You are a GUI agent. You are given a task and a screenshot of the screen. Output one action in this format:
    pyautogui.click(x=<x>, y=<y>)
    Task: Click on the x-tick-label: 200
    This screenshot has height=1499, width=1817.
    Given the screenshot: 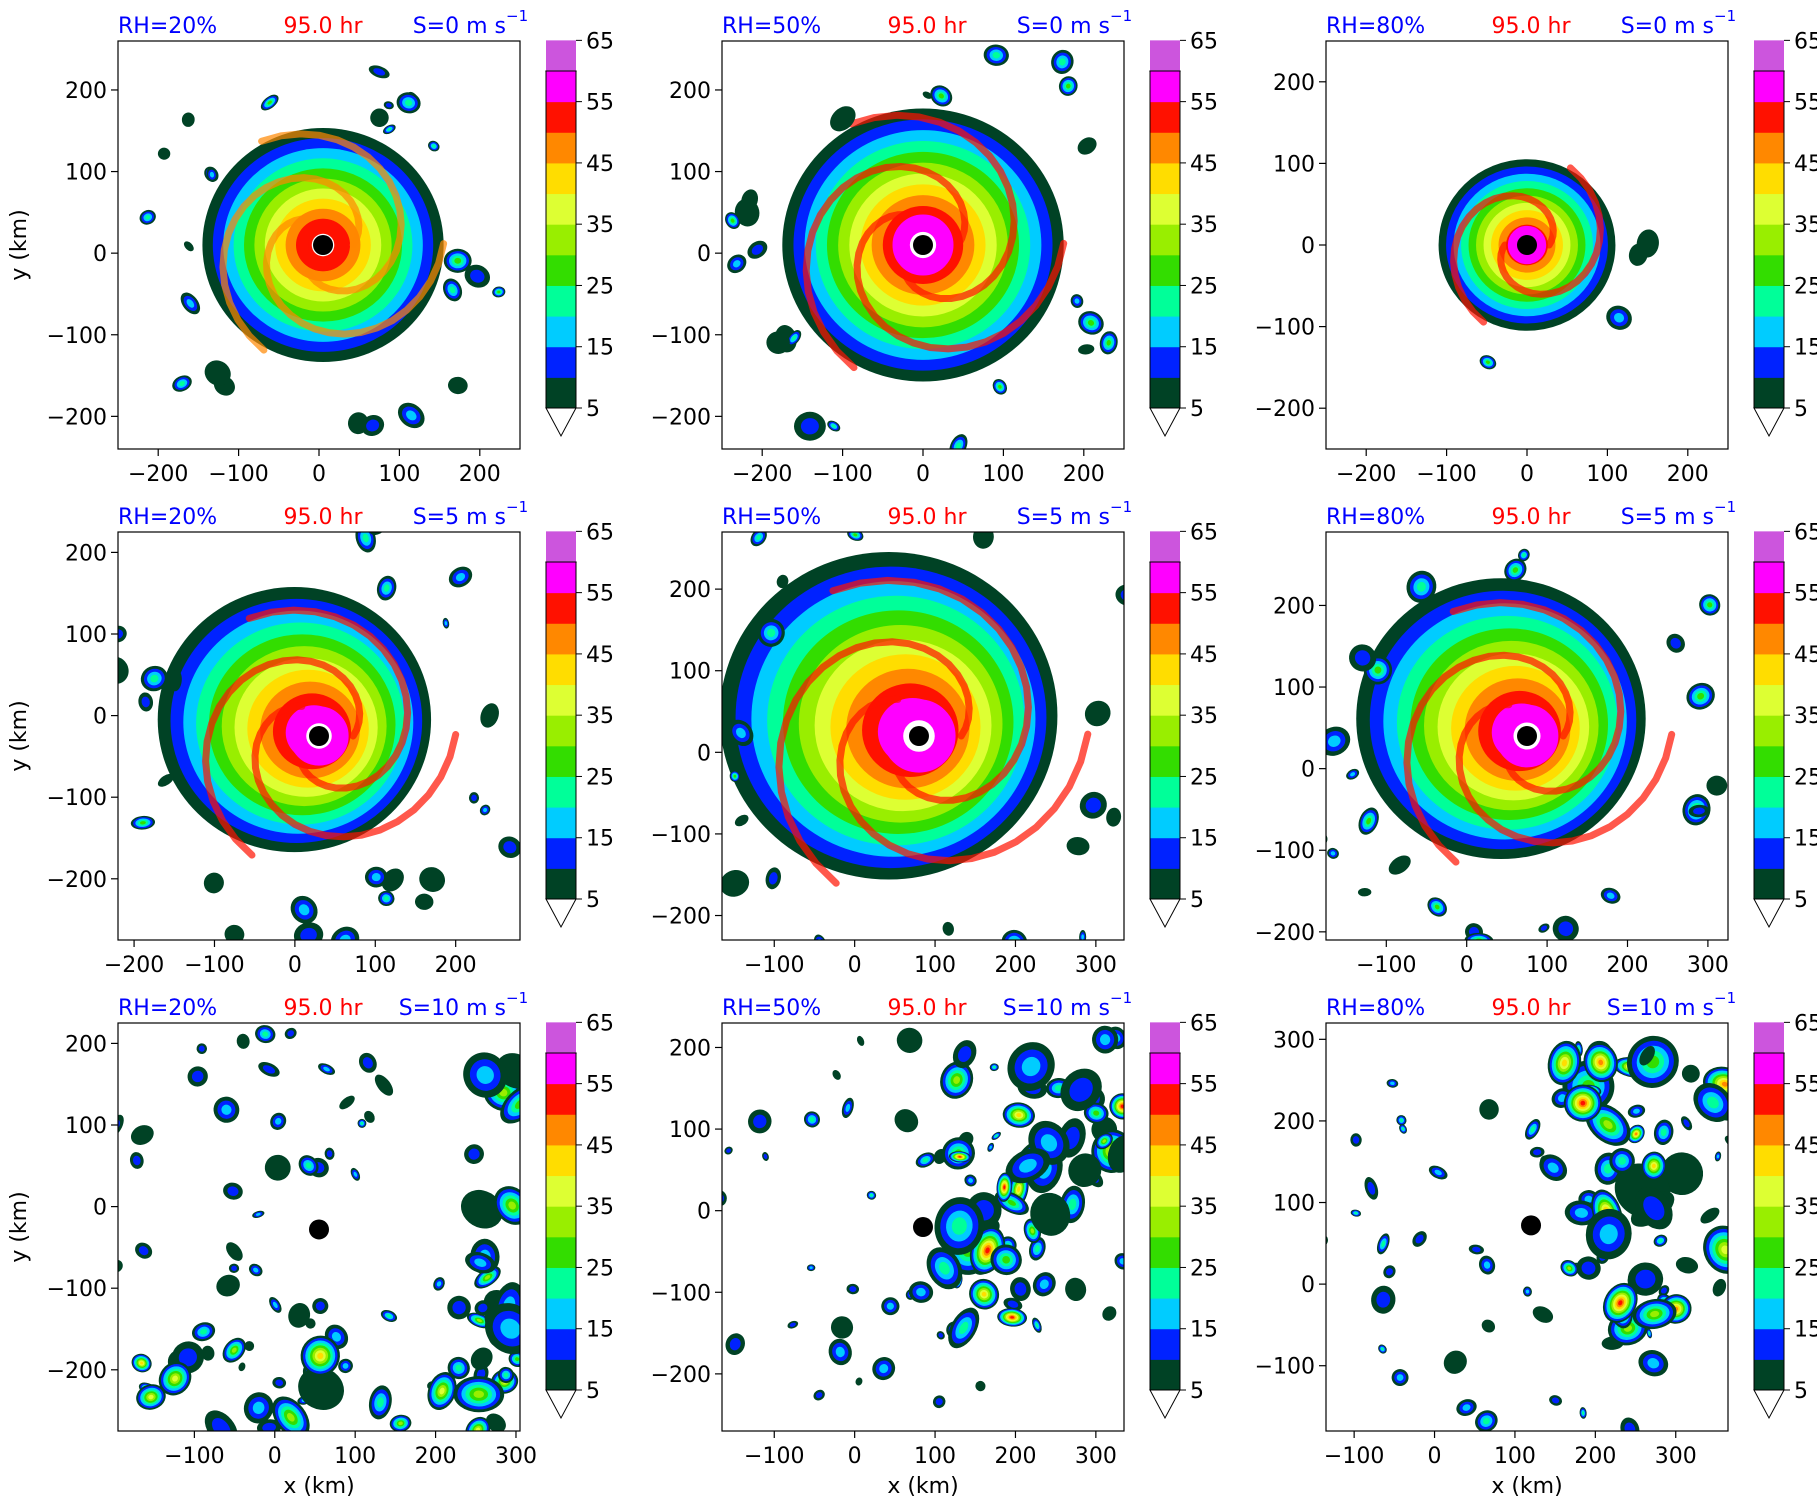 What is the action you would take?
    pyautogui.click(x=1084, y=474)
    